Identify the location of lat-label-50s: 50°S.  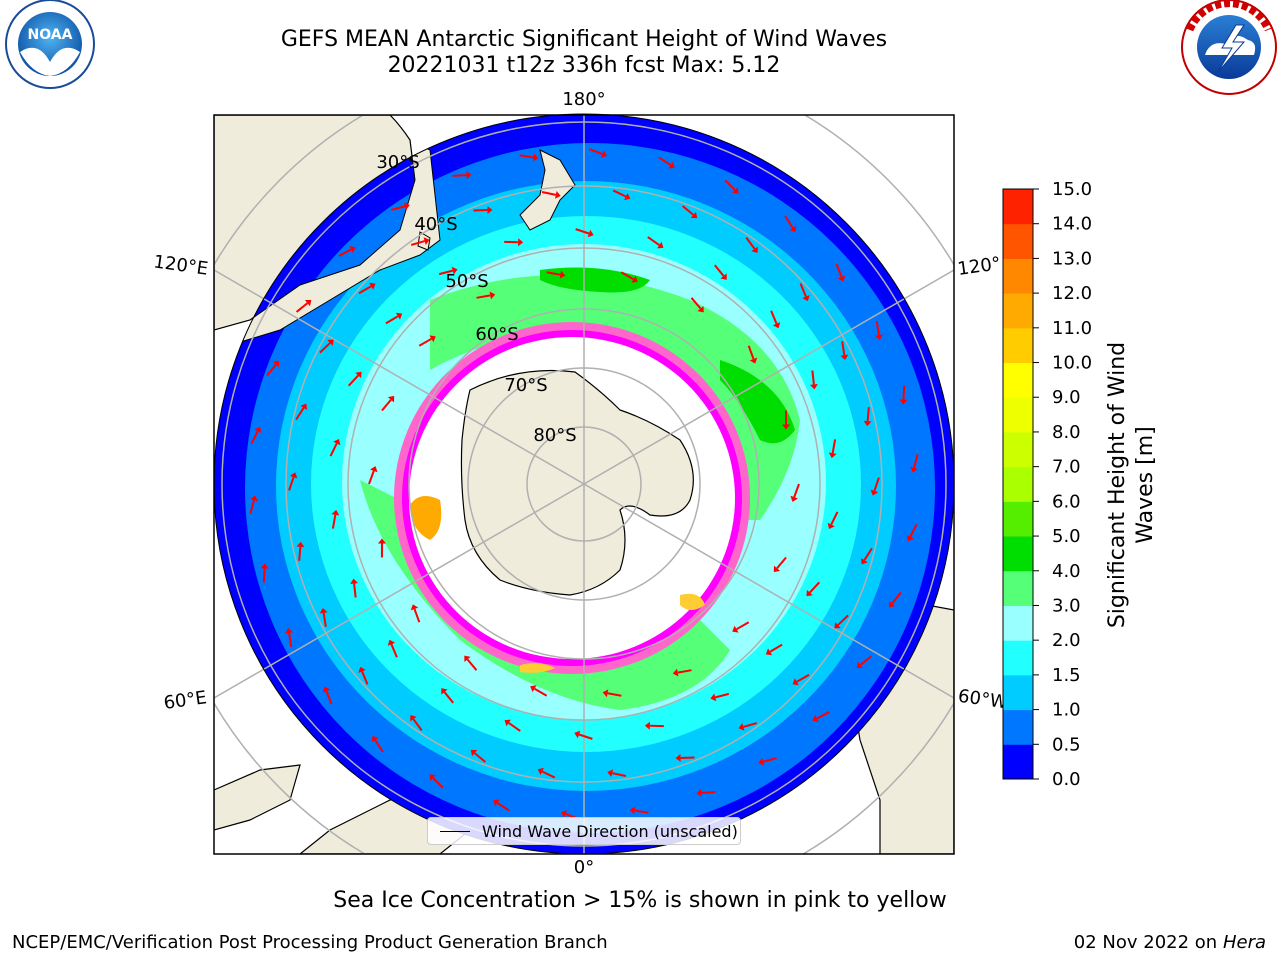
(466, 281).